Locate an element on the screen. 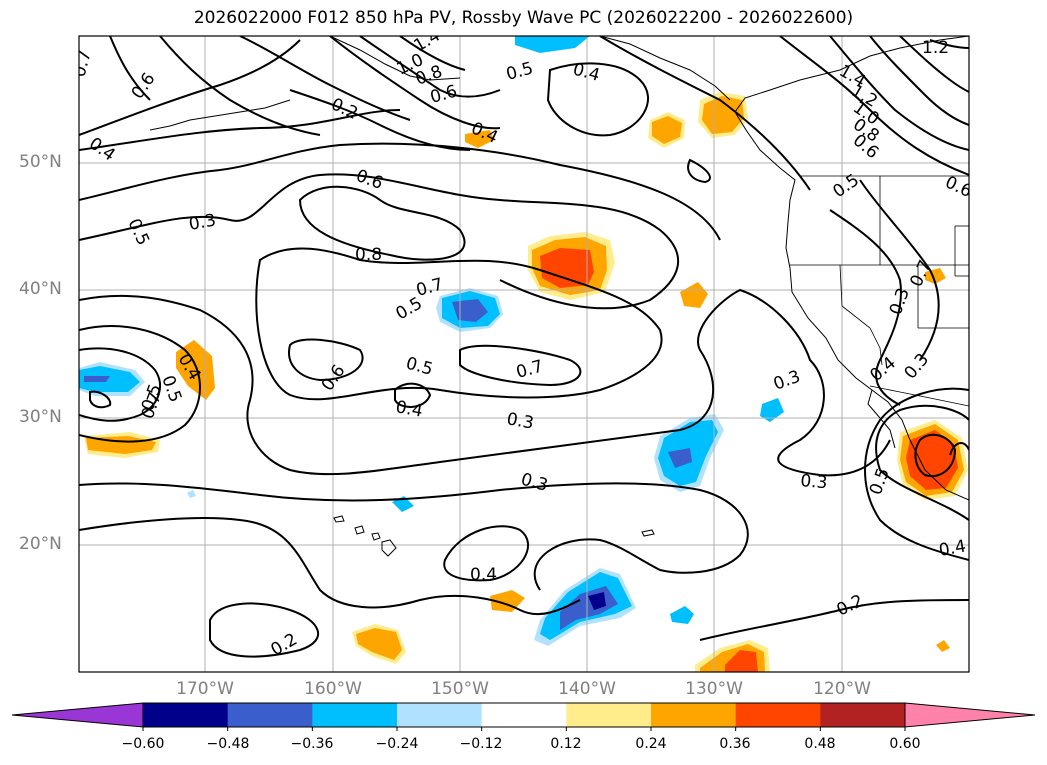 The image size is (1047, 765). colorbar-frame is located at coordinates (524, 715).